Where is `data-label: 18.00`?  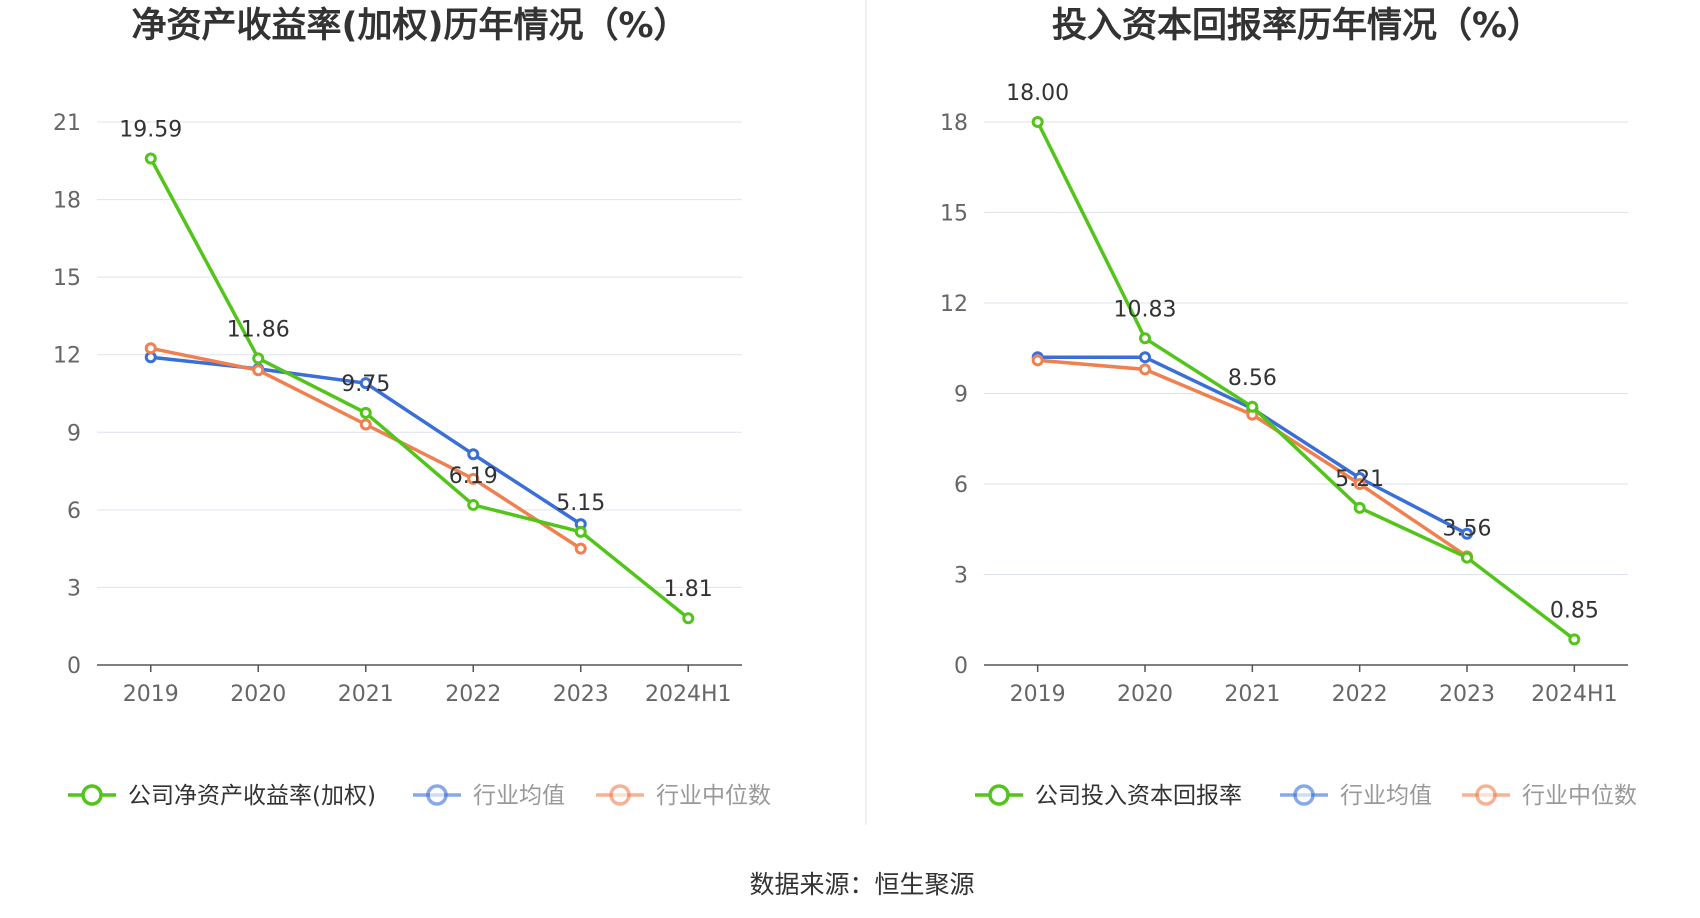
data-label: 18.00 is located at coordinates (1037, 93).